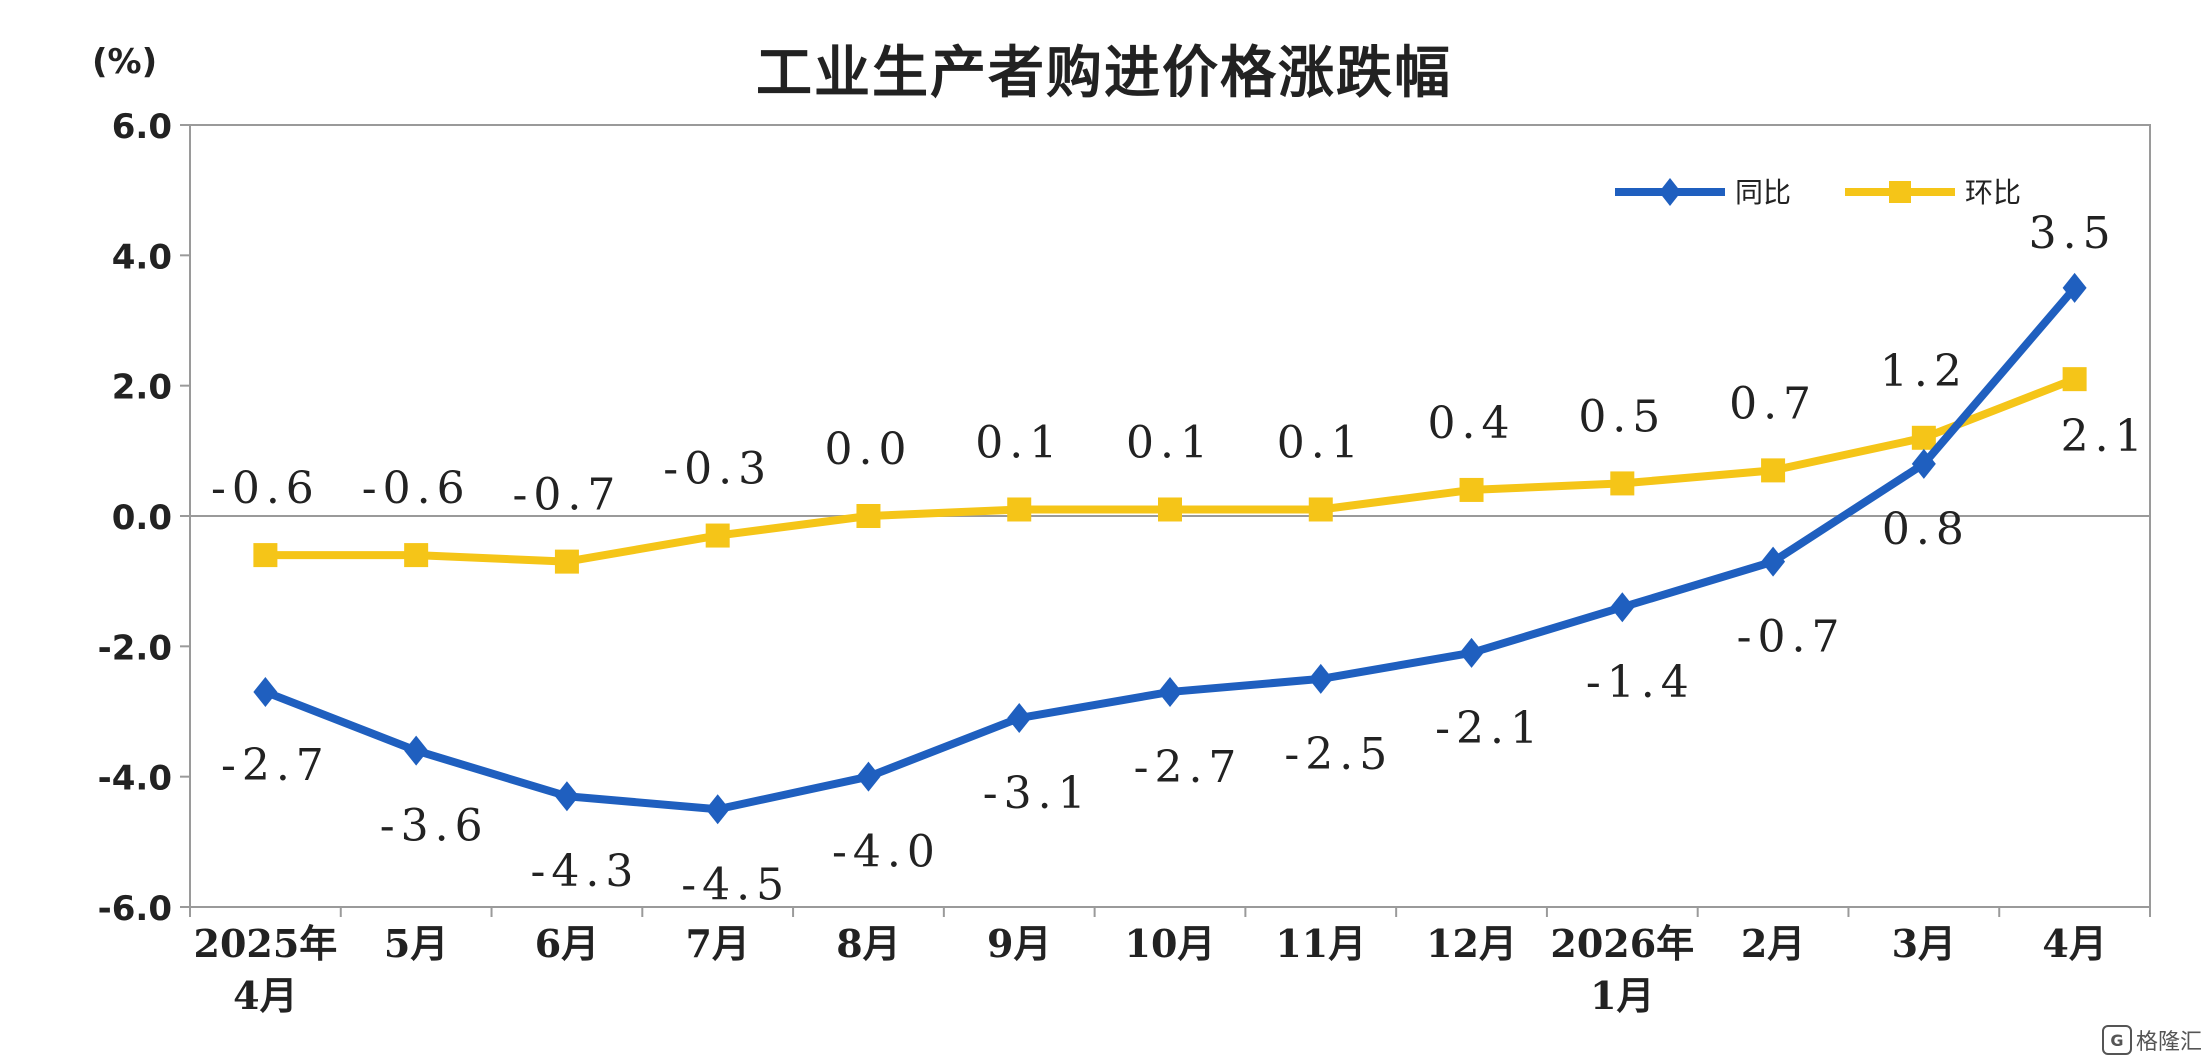 The image size is (2208, 1060). What do you see at coordinates (735, 884) in the screenshot?
I see `data-label-同比: -4.5` at bounding box center [735, 884].